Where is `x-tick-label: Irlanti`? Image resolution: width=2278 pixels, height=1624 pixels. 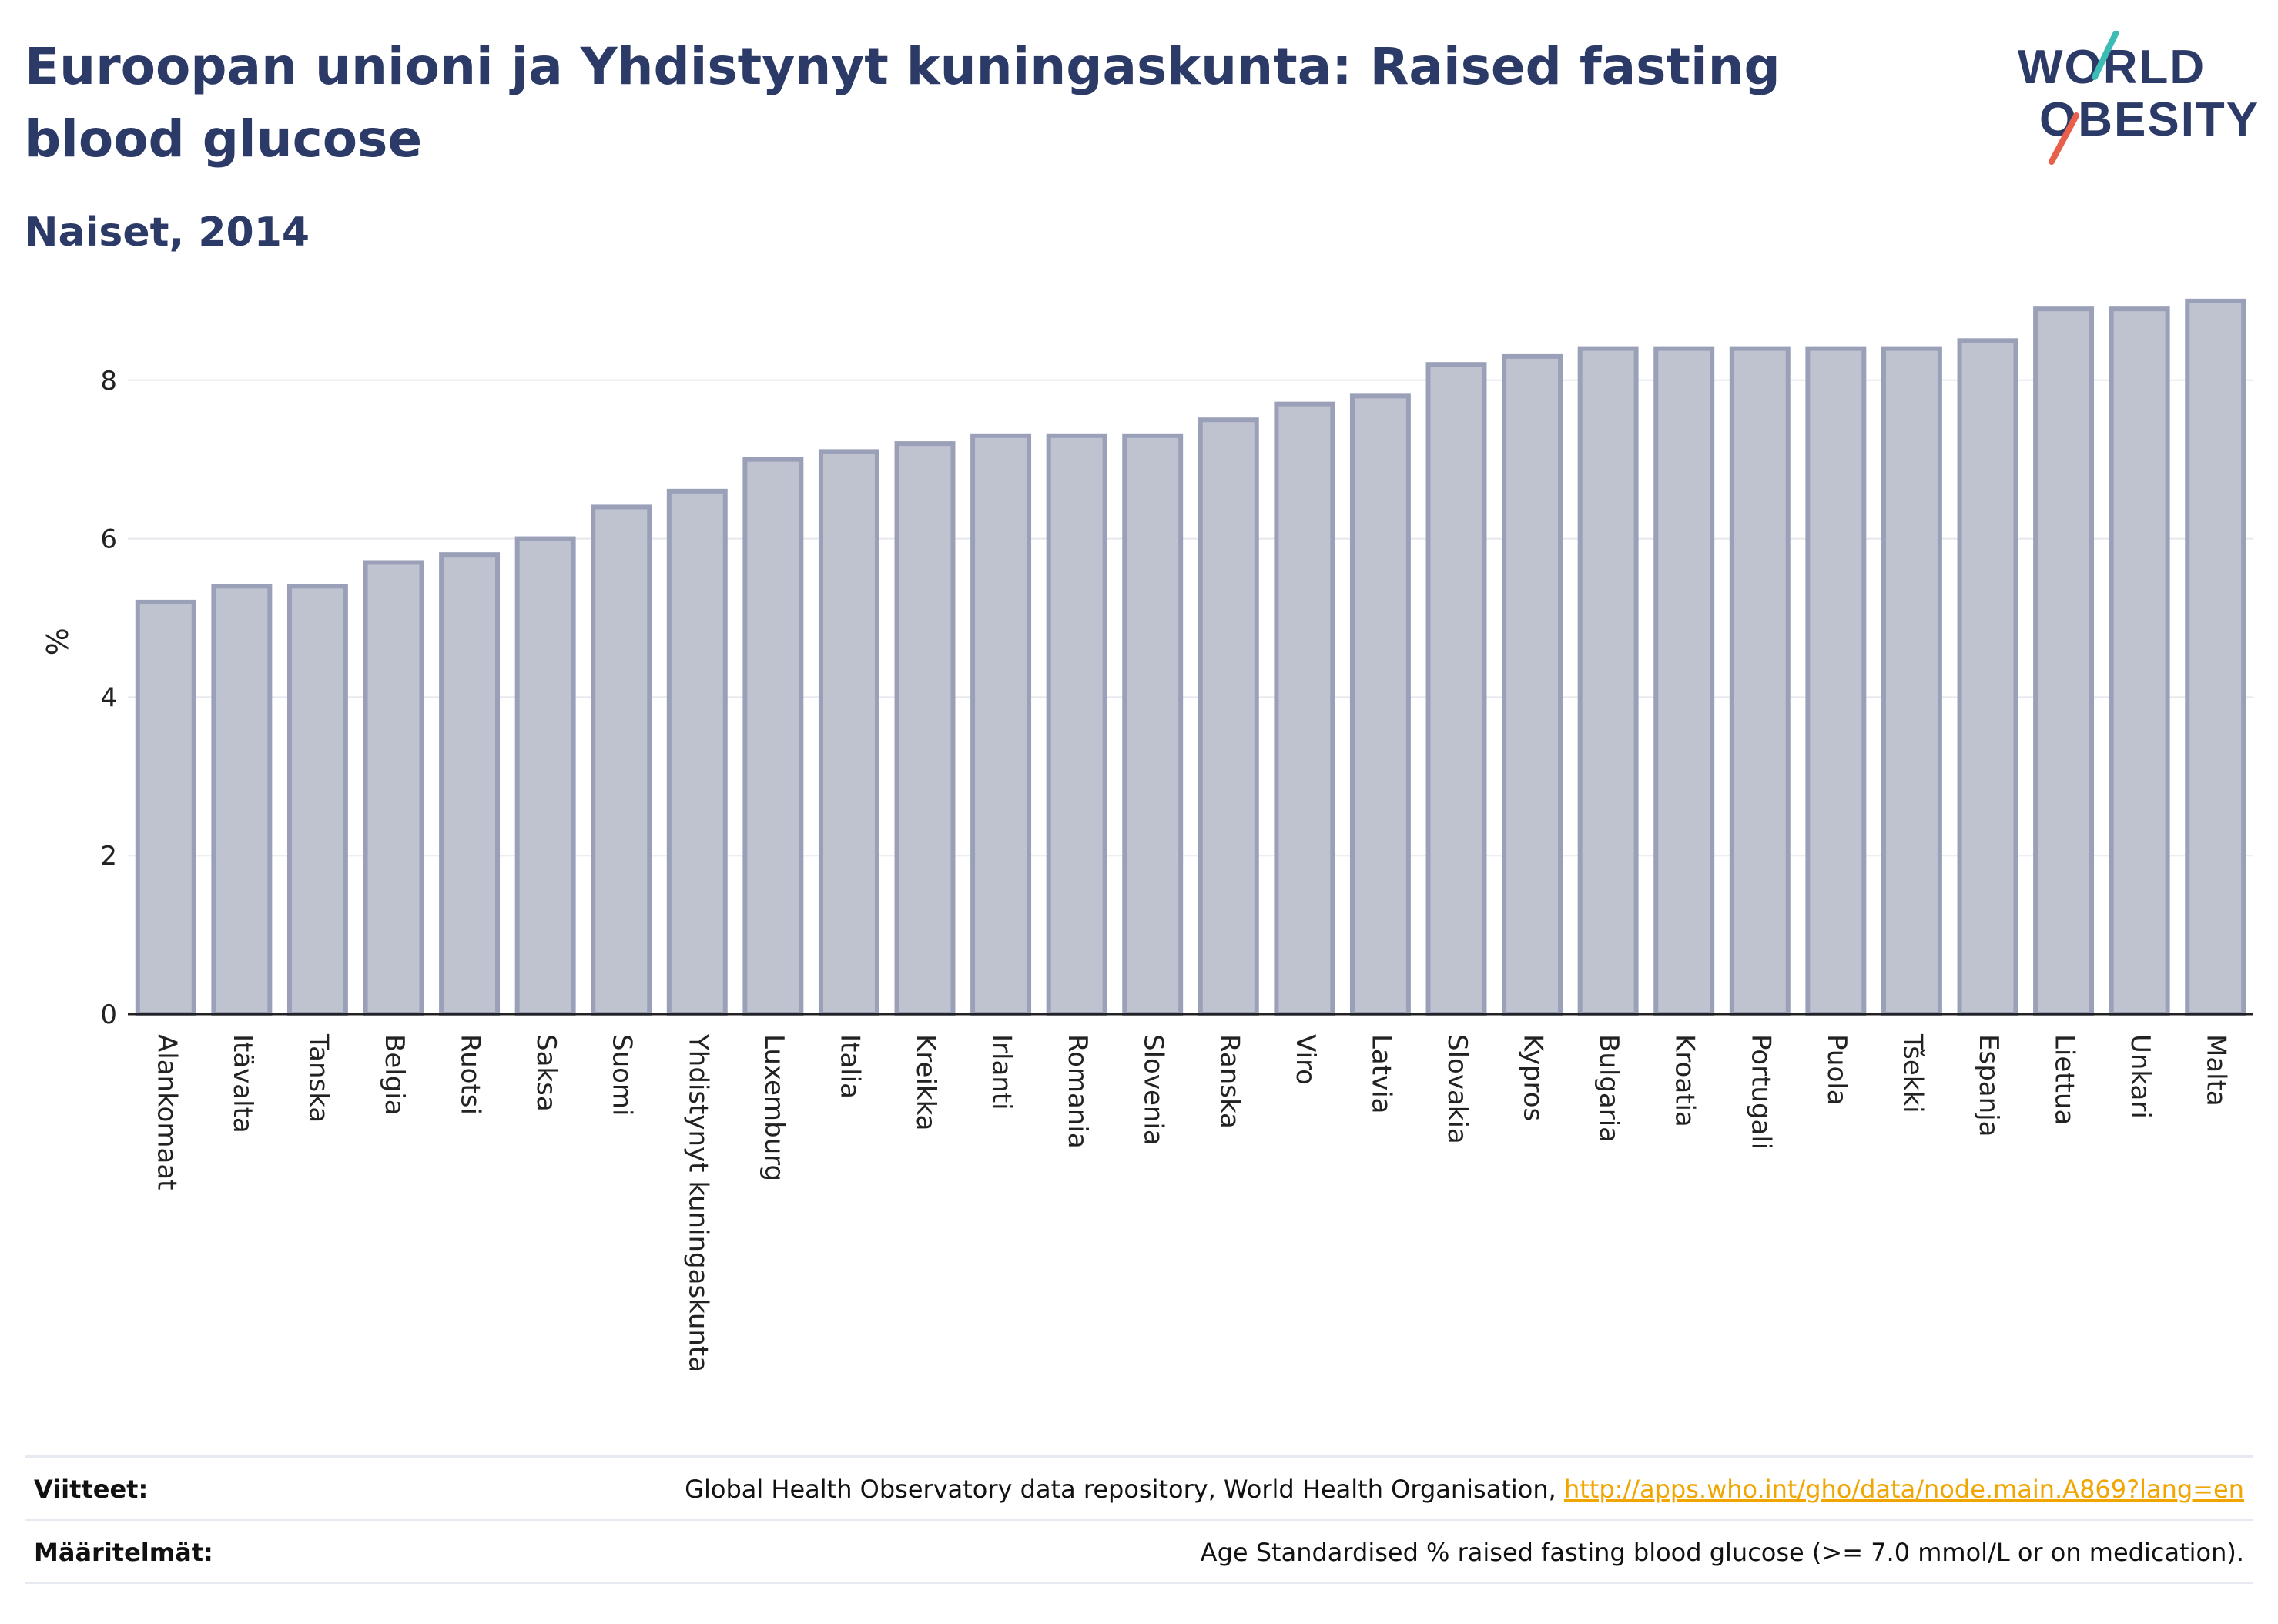
x-tick-label: Irlanti is located at coordinates (1002, 1072).